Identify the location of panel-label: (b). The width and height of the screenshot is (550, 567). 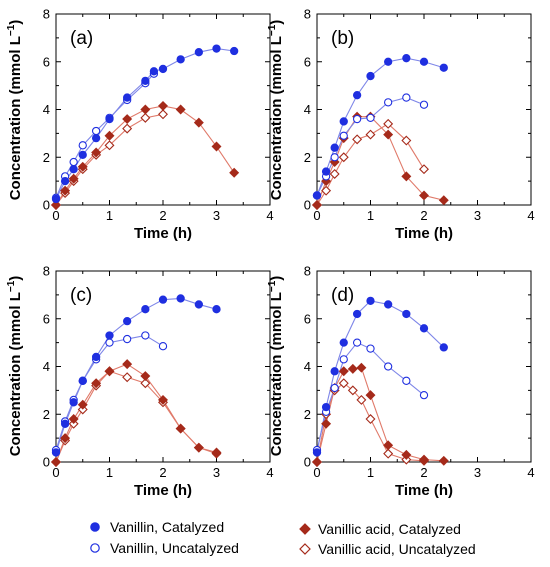
(342, 38).